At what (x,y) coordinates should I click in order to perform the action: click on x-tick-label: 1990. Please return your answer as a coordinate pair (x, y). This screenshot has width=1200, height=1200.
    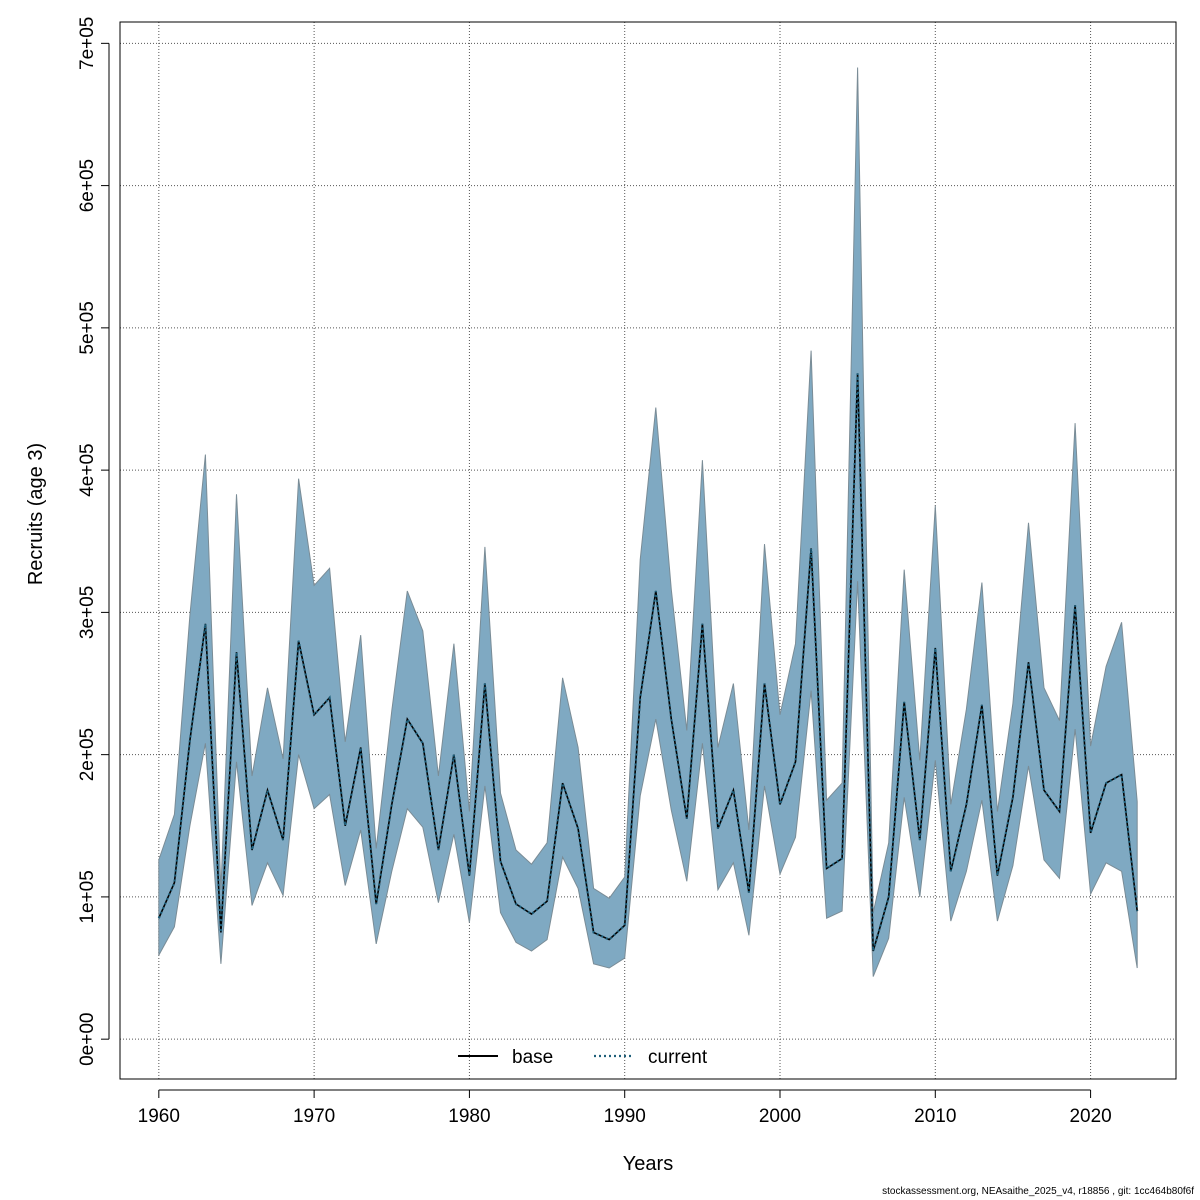
    Looking at the image, I should click on (625, 1116).